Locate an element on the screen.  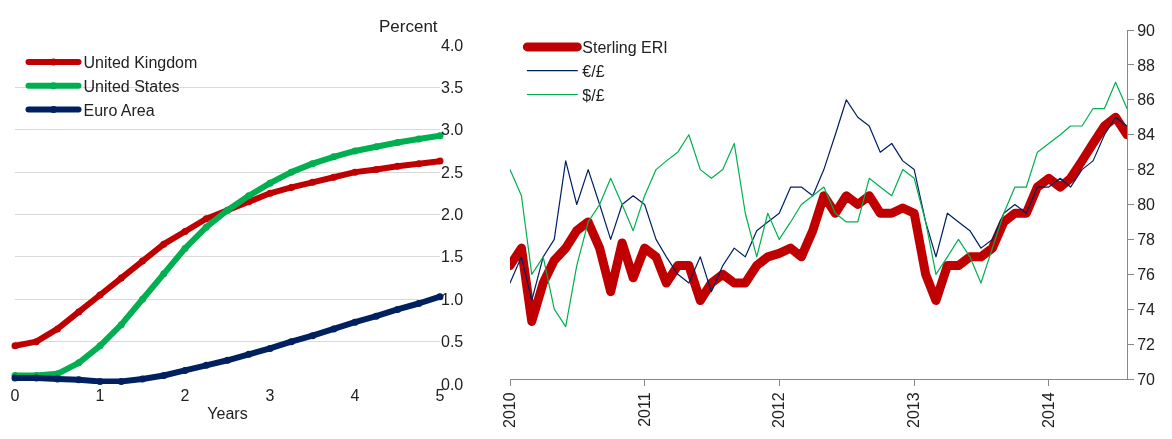
x-tick-label: 2014 is located at coordinates (1049, 410).